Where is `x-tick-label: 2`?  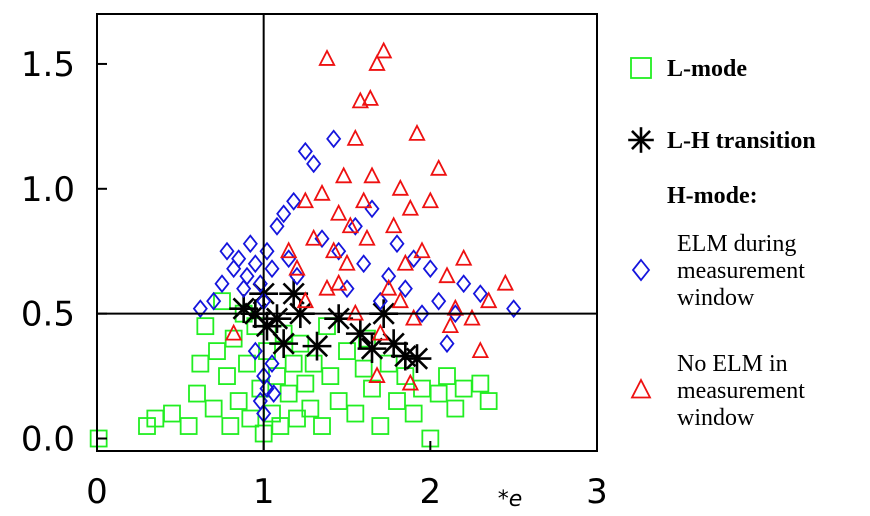 x-tick-label: 2 is located at coordinates (431, 492).